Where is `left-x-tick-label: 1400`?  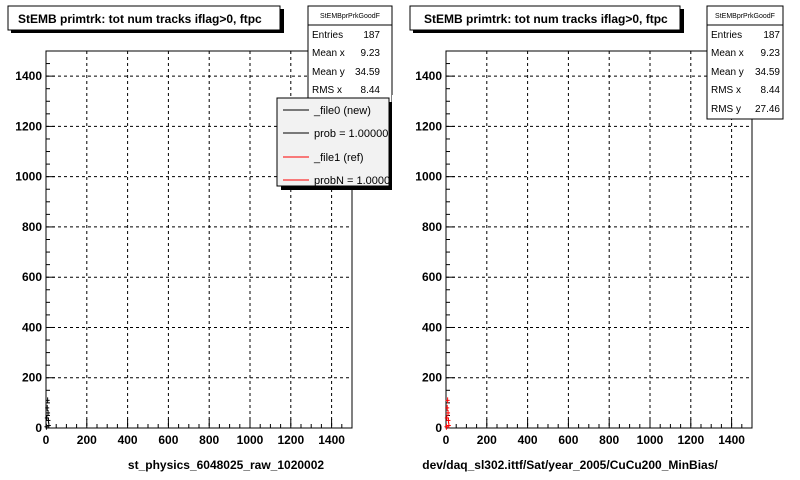
left-x-tick-label: 1400 is located at coordinates (331, 440).